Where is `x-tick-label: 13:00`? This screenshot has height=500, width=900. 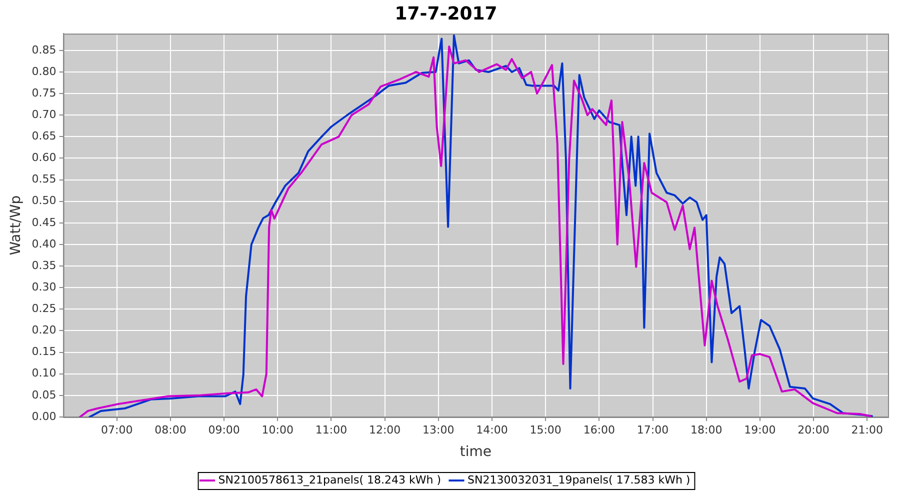
x-tick-label: 13:00 is located at coordinates (438, 429).